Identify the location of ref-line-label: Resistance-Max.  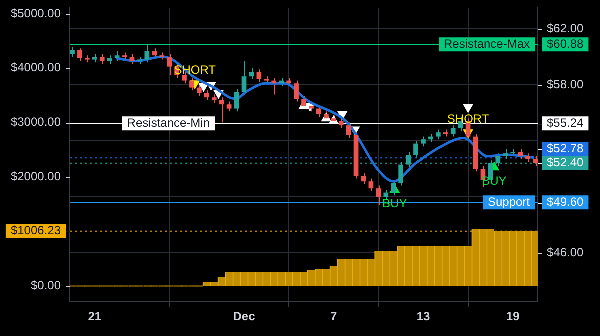
(487, 43).